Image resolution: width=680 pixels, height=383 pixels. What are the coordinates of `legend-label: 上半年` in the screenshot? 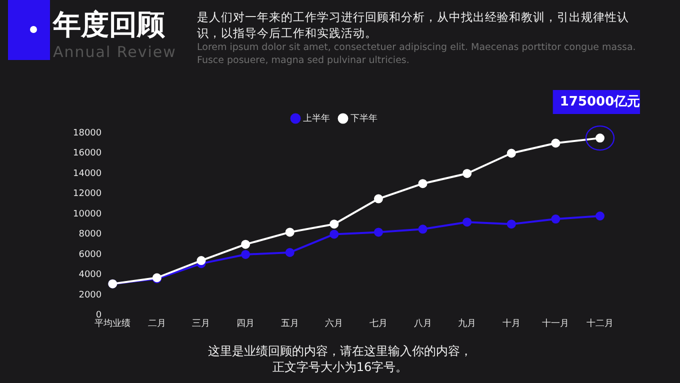 It's located at (316, 118).